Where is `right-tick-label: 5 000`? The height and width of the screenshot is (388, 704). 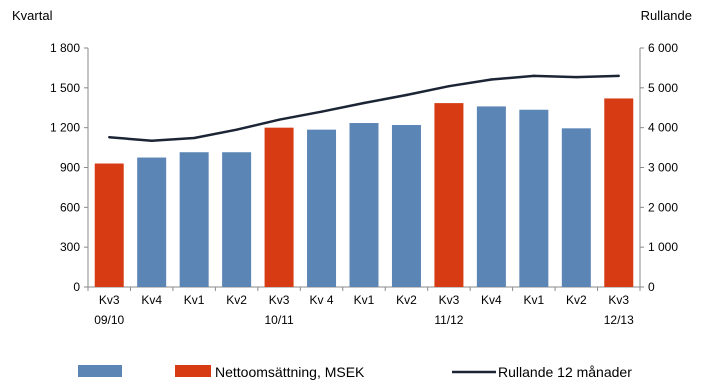 right-tick-label: 5 000 is located at coordinates (663, 88).